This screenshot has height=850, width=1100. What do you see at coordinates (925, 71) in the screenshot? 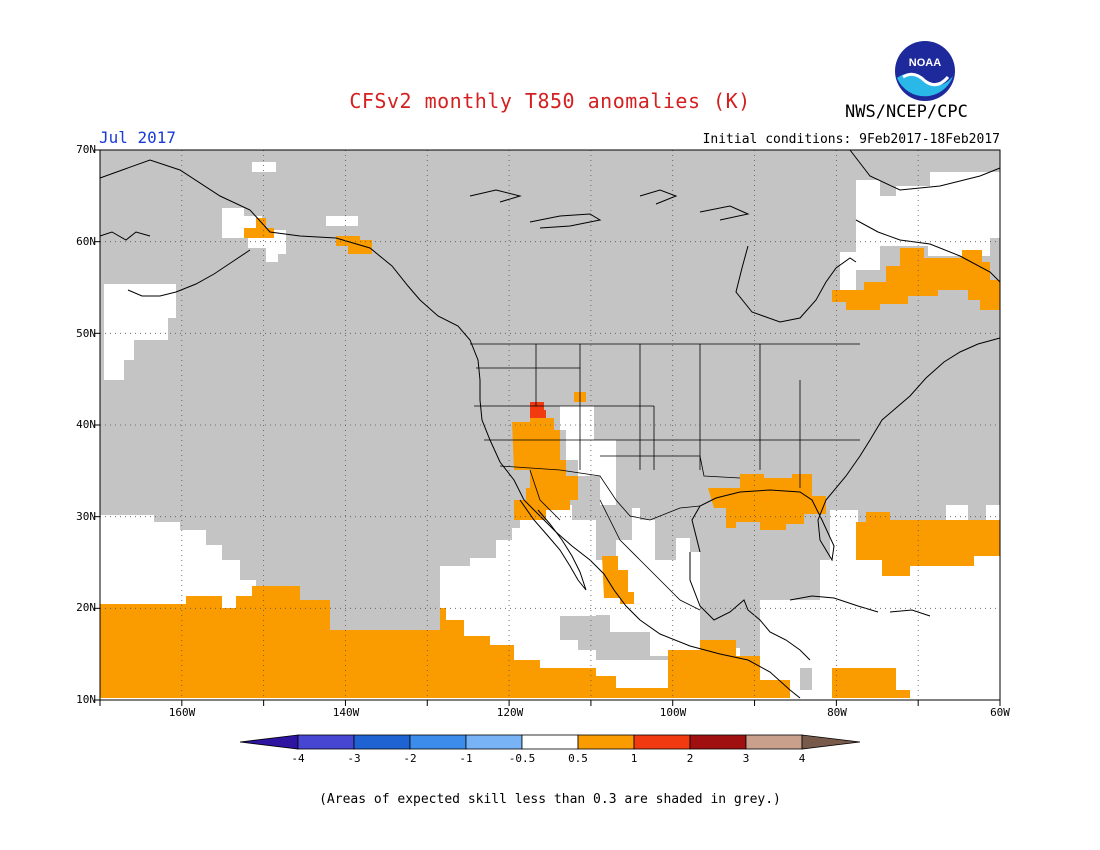
I see `noaa-logo: NOAA` at bounding box center [925, 71].